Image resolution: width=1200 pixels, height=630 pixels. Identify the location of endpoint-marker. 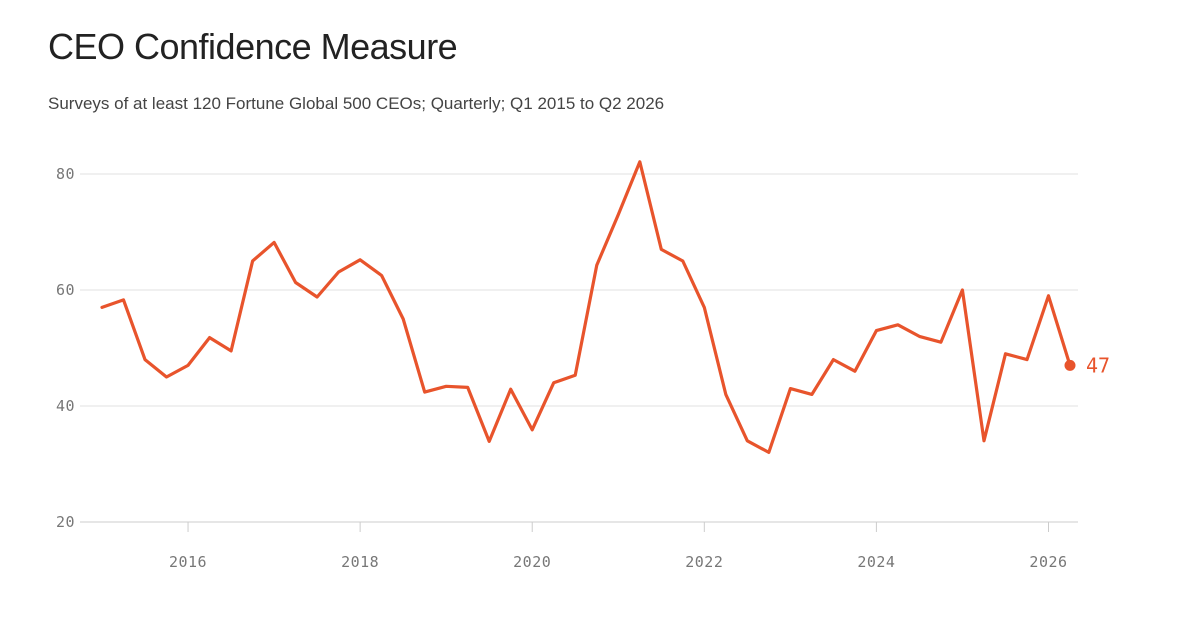
(1070, 365).